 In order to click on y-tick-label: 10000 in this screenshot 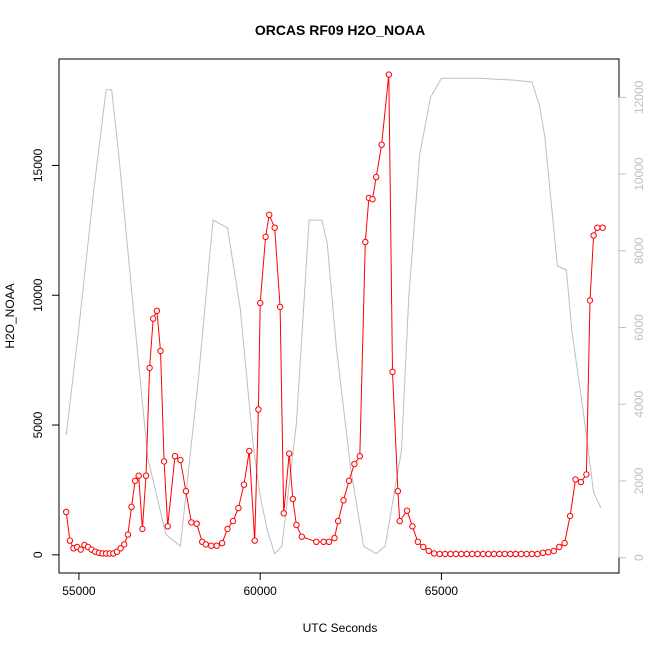, I will do `click(38, 295)`.